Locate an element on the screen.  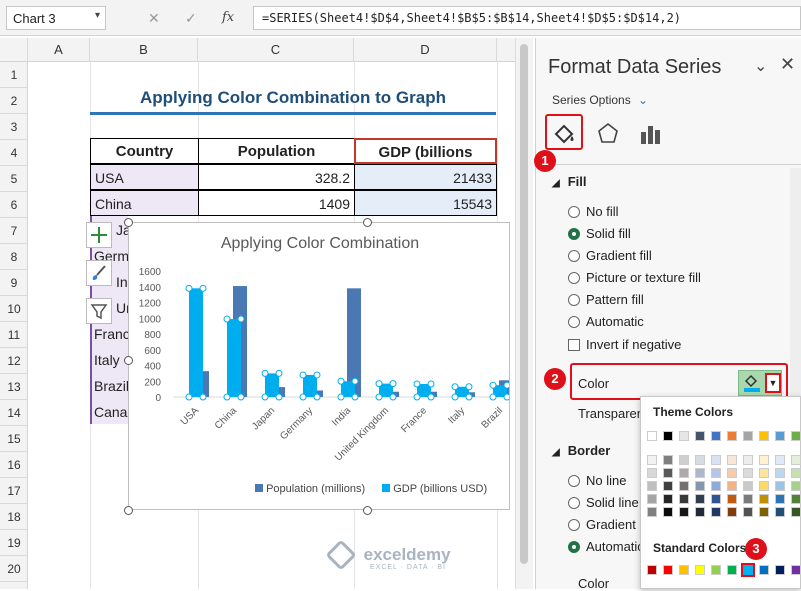
row-header: 16 is located at coordinates (14, 465).